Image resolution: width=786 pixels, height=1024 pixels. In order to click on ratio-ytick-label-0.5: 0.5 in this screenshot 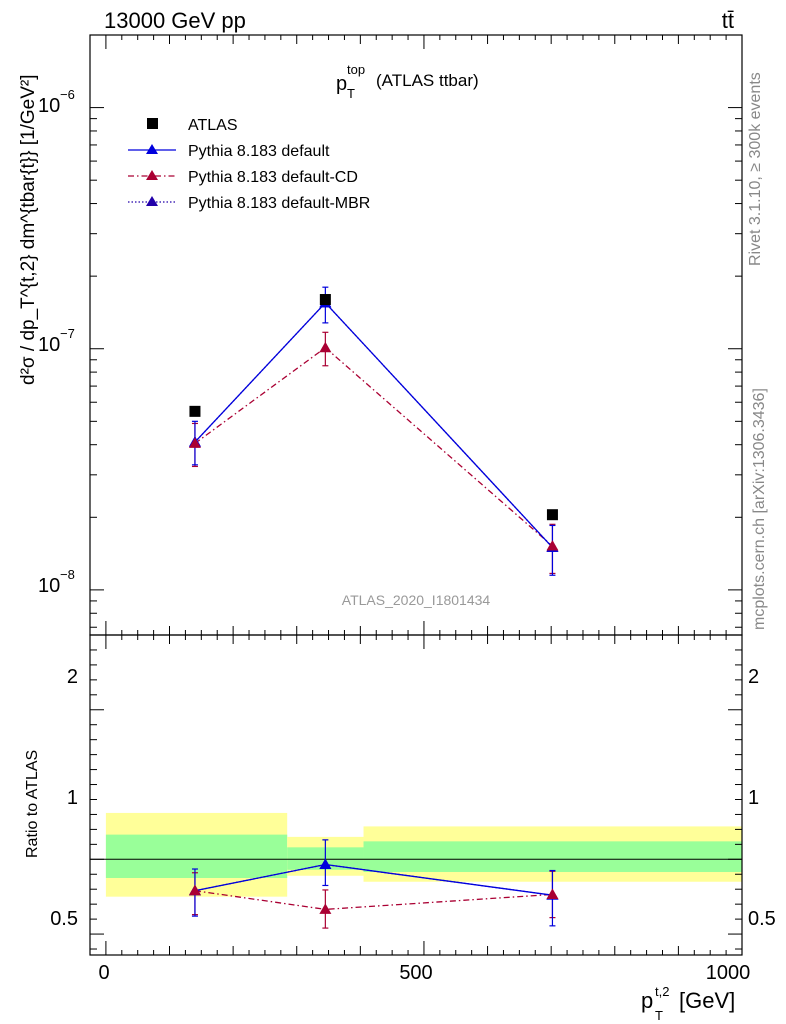, I will do `click(64, 919)`.